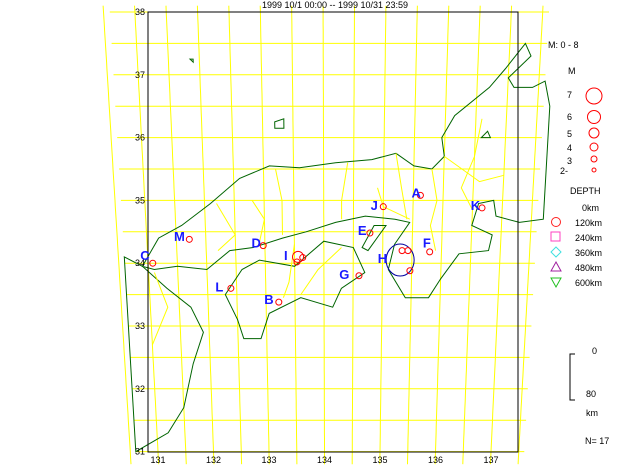 The image size is (628, 466). What do you see at coordinates (255, 243) in the screenshot?
I see `site-label-d: D` at bounding box center [255, 243].